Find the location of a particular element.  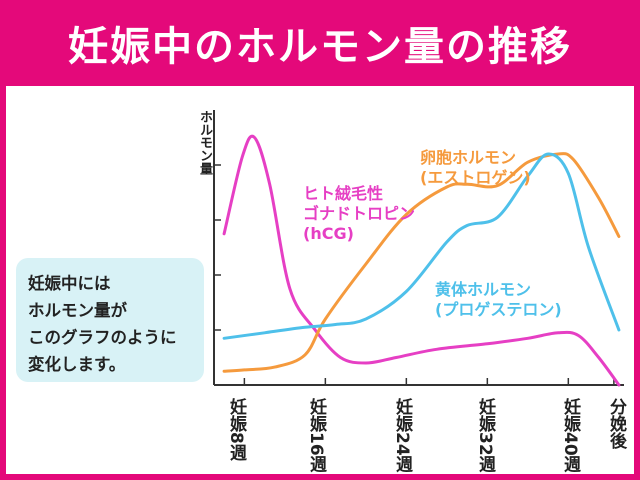

series-label-line: ゴナドトロピン is located at coordinates (359, 213).